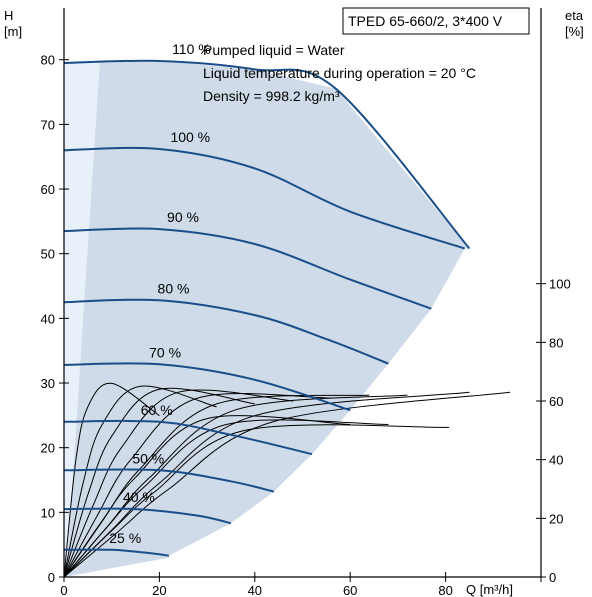 This screenshot has width=592, height=597. What do you see at coordinates (13, 31) in the screenshot?
I see `y-left-axis-label-unit: [m]` at bounding box center [13, 31].